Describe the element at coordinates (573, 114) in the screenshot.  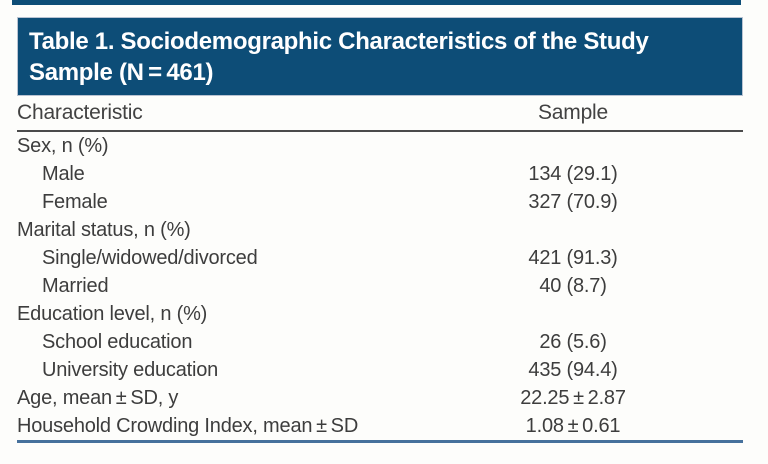
I see `column-header-sample: Sample` at that location.